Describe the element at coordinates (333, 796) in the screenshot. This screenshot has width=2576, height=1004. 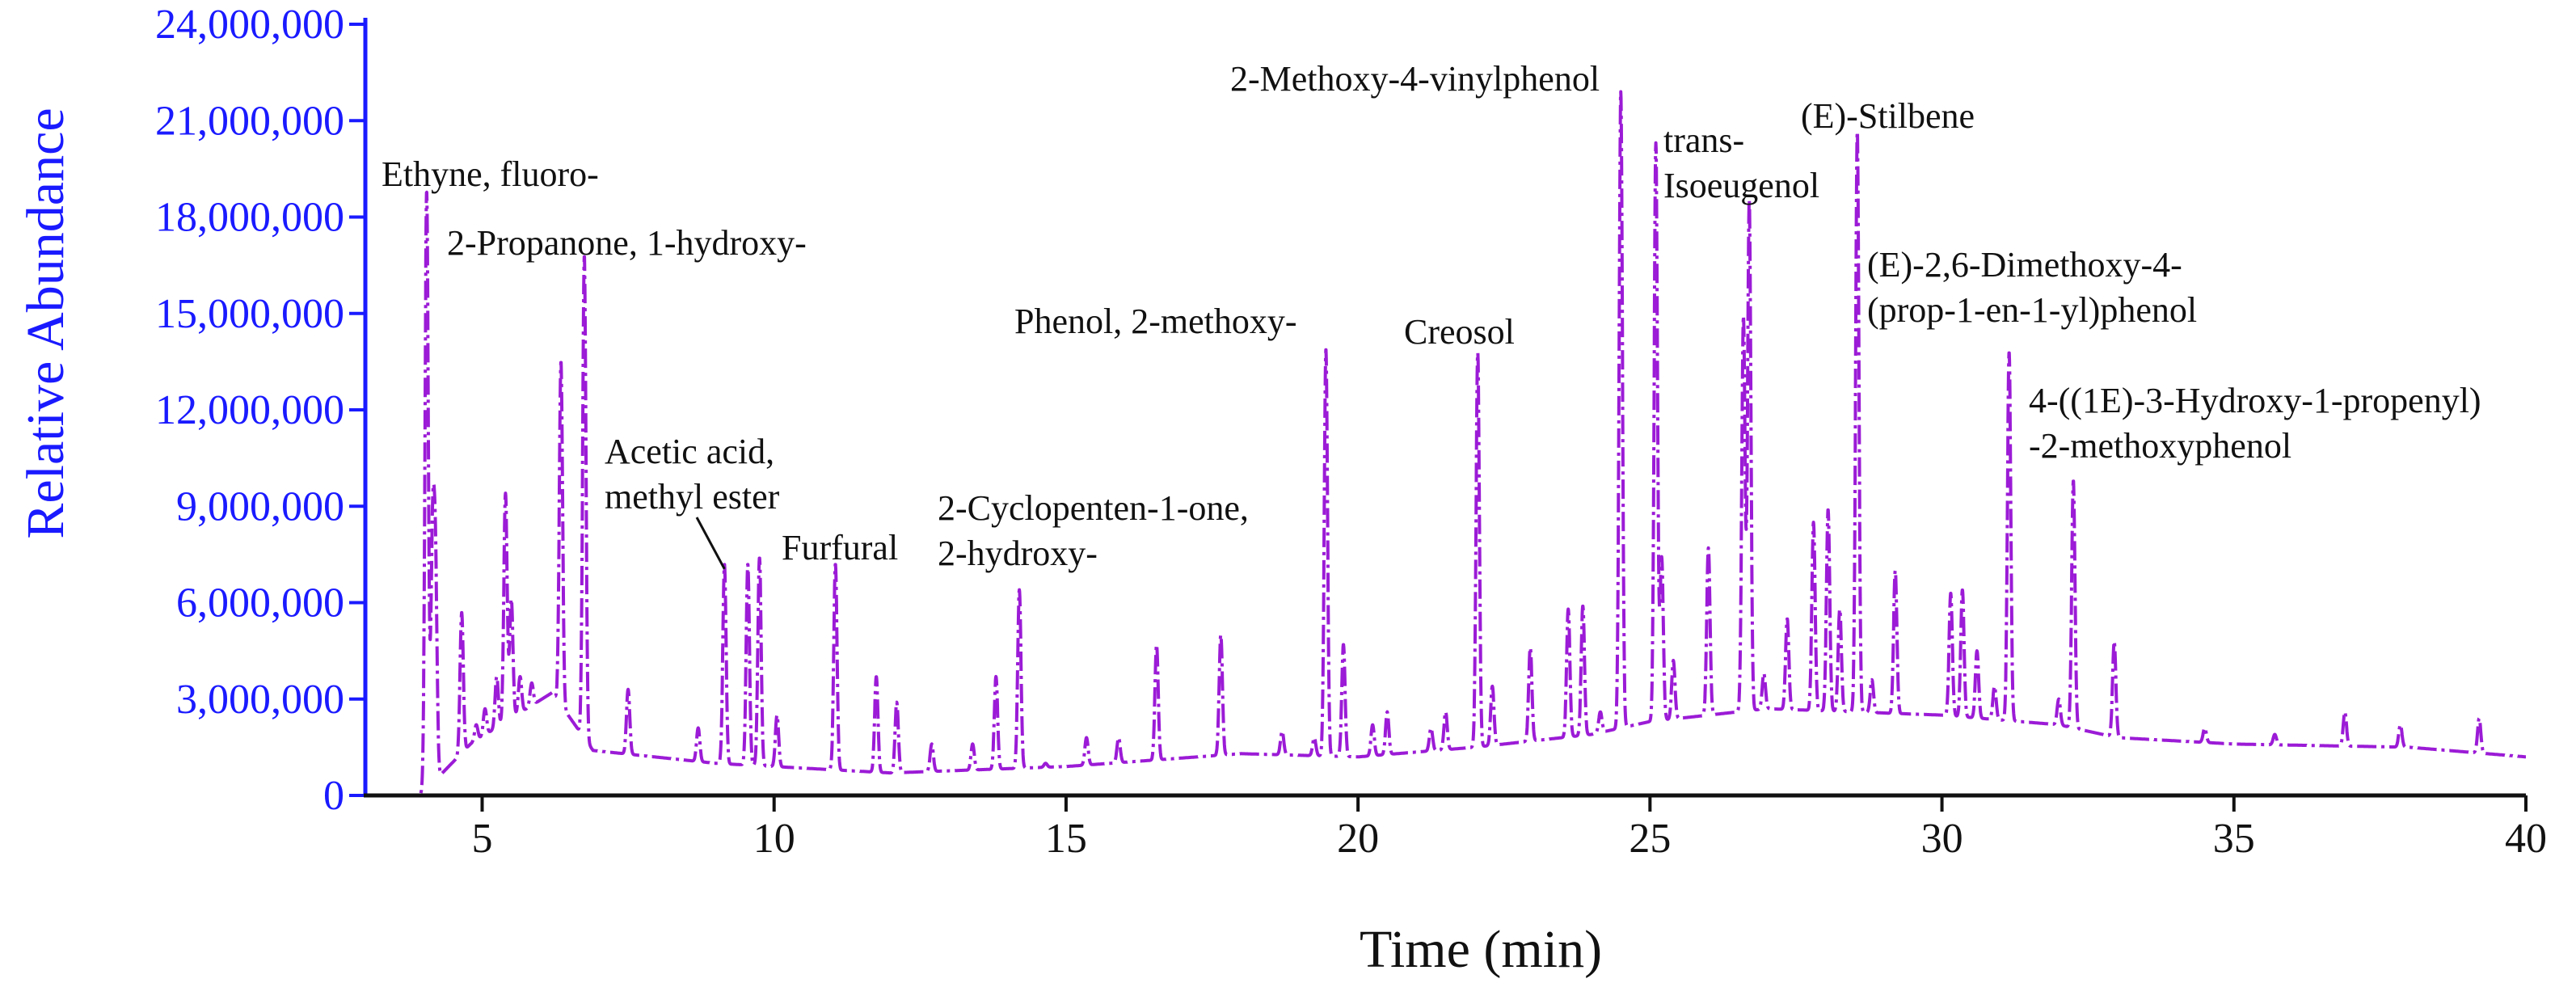
I see `y-tick-label: 0` at that location.